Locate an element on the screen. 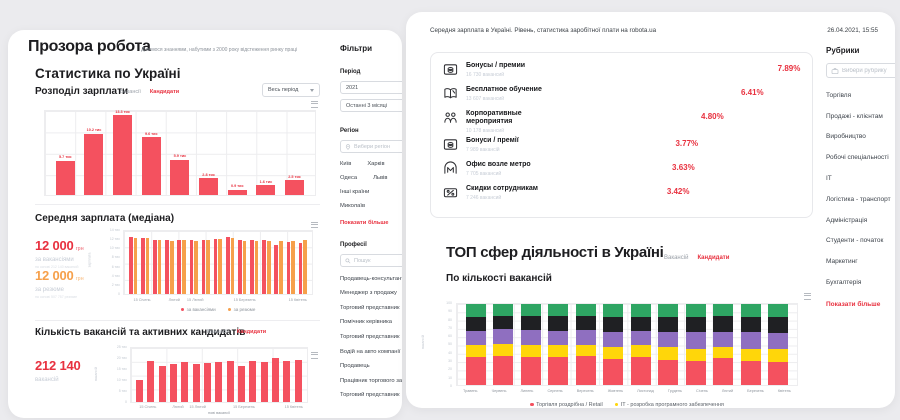 This screenshot has height=420, width=900. vacancies-count-tabs: Вакансії Кандидати is located at coordinates (236, 332).